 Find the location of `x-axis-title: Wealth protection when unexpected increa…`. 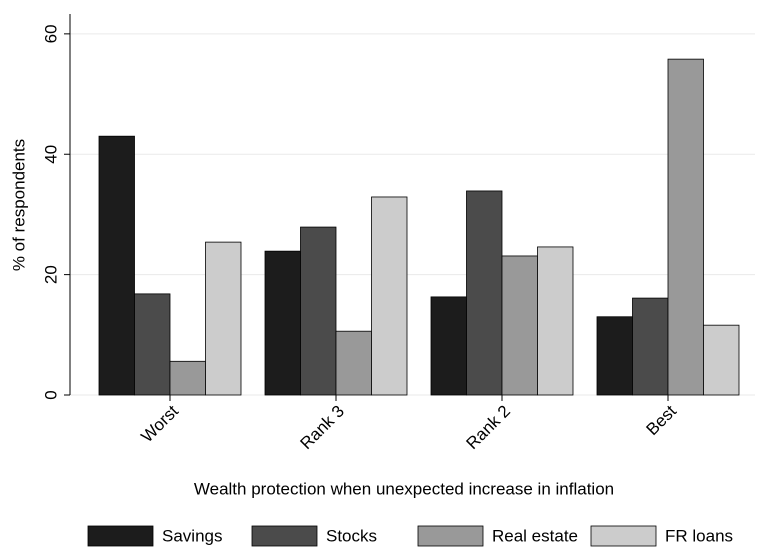

x-axis-title: Wealth protection when unexpected increa… is located at coordinates (404, 488).